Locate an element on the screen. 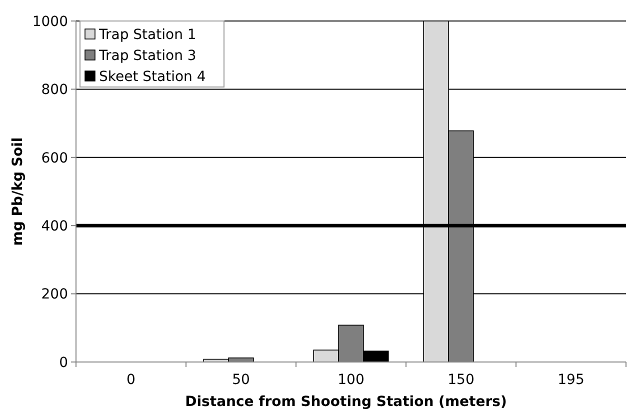 This screenshot has height=416, width=628. x-tick-label: 50 is located at coordinates (241, 380).